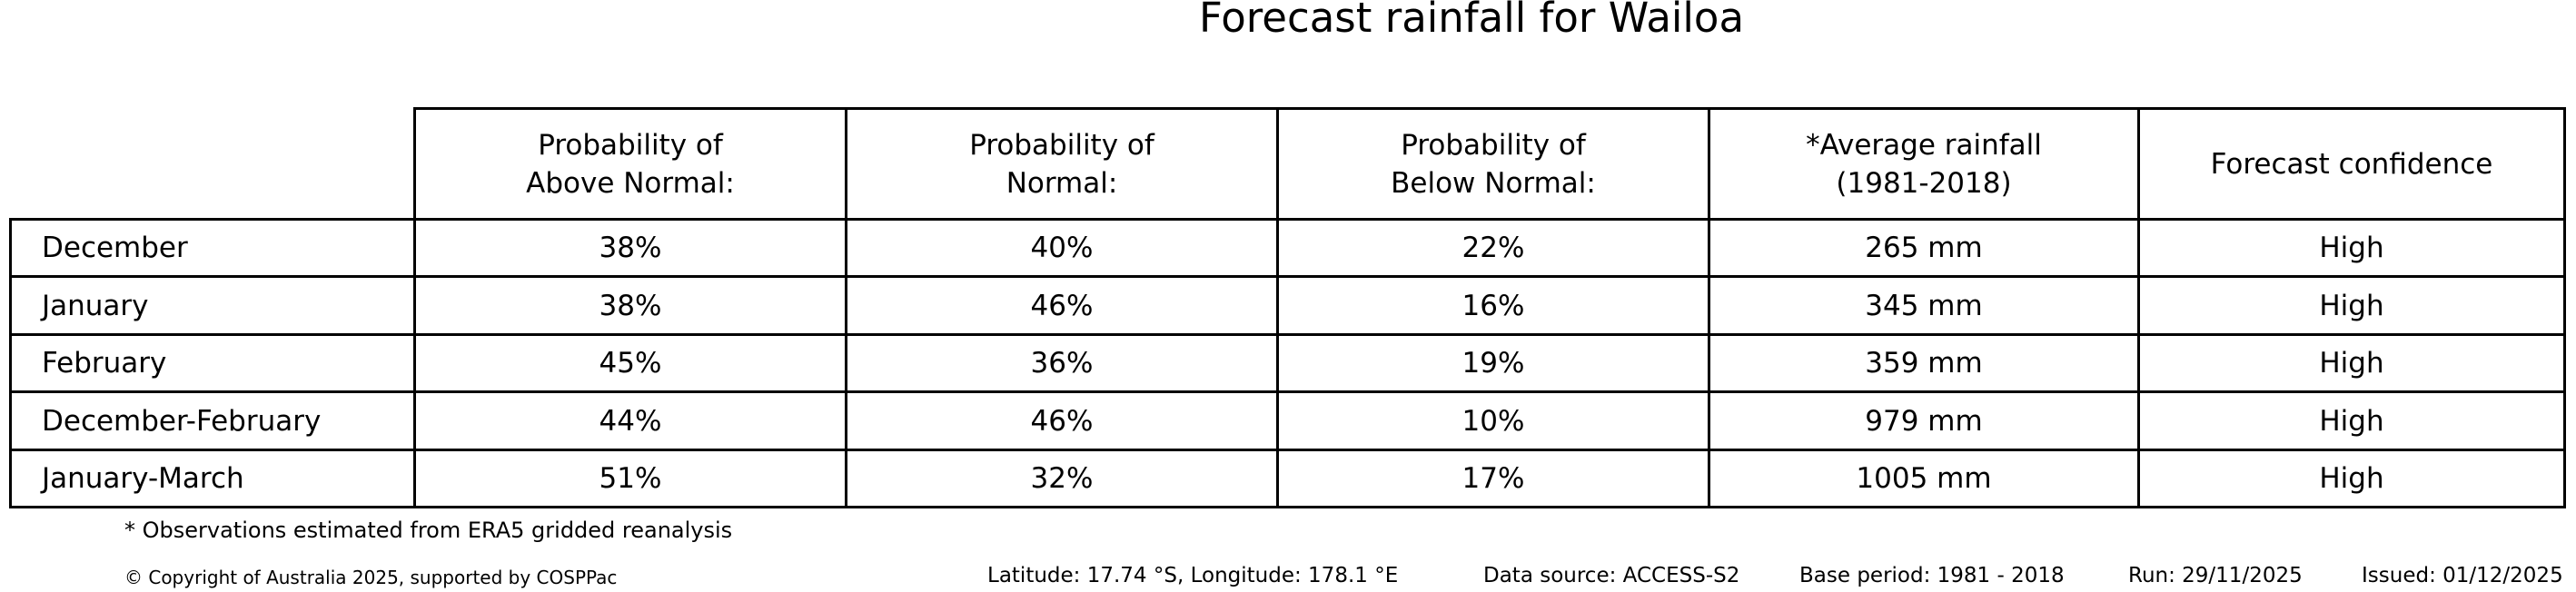 The image size is (2576, 592). Describe the element at coordinates (1924, 420) in the screenshot. I see `value-cell: 979 mm` at that location.